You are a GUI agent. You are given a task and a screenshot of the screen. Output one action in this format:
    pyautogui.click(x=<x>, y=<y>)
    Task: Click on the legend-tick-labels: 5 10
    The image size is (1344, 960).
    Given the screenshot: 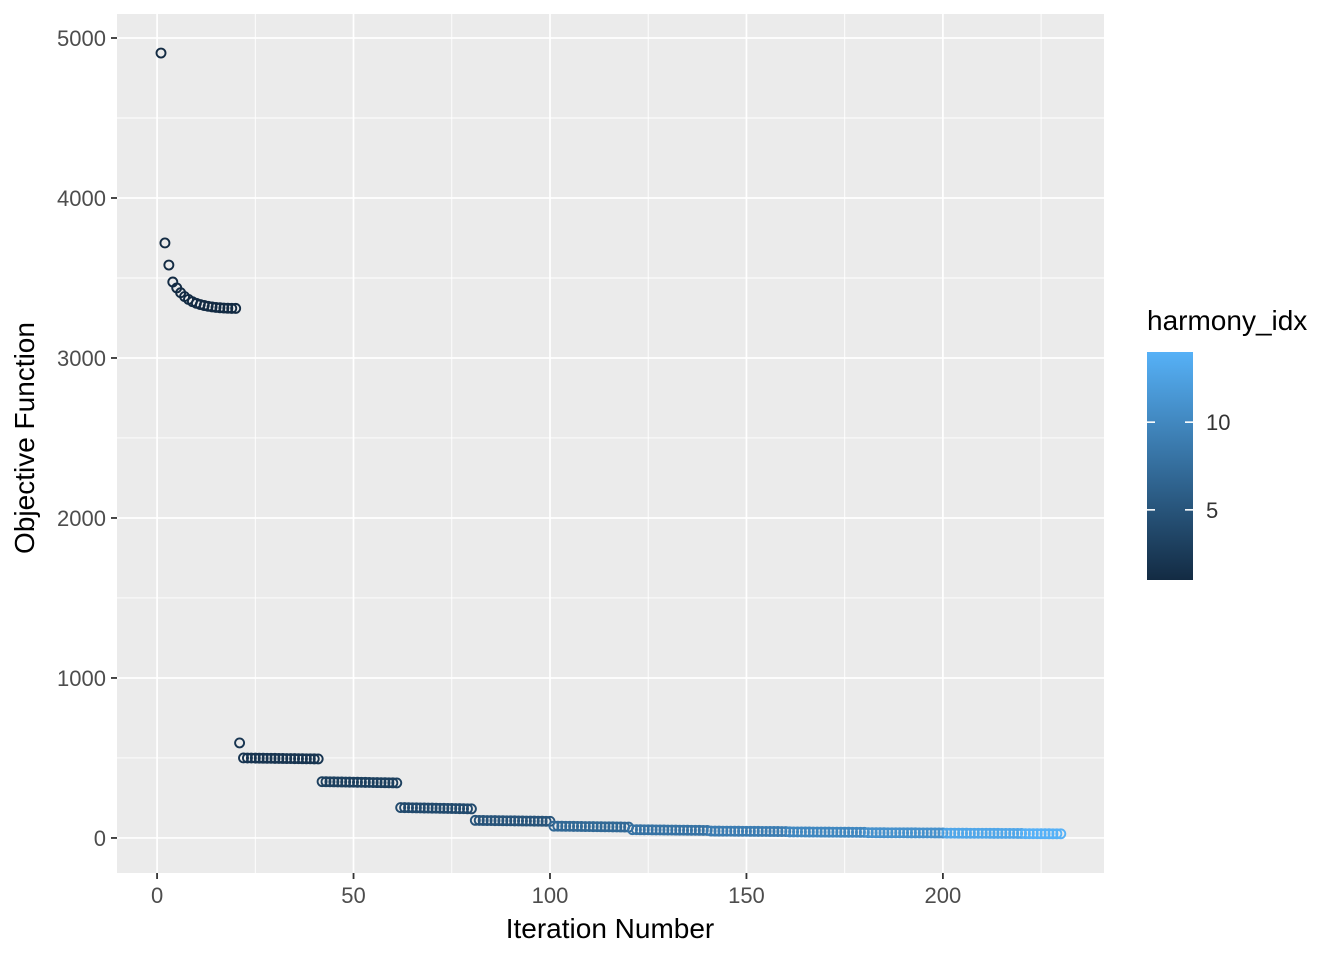 What is the action you would take?
    pyautogui.click(x=1218, y=466)
    